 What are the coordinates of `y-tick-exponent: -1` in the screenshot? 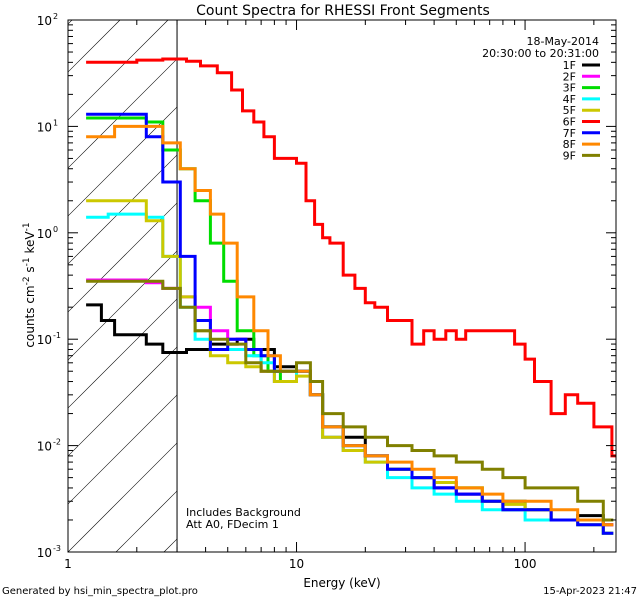 It's located at (57, 335).